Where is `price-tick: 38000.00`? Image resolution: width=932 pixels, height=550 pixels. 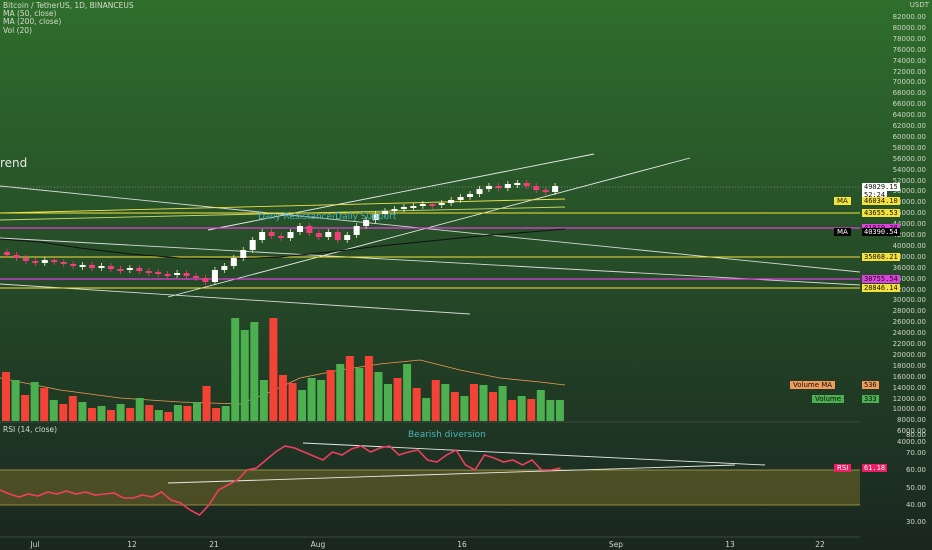
price-tick: 38000.00 is located at coordinates (909, 256).